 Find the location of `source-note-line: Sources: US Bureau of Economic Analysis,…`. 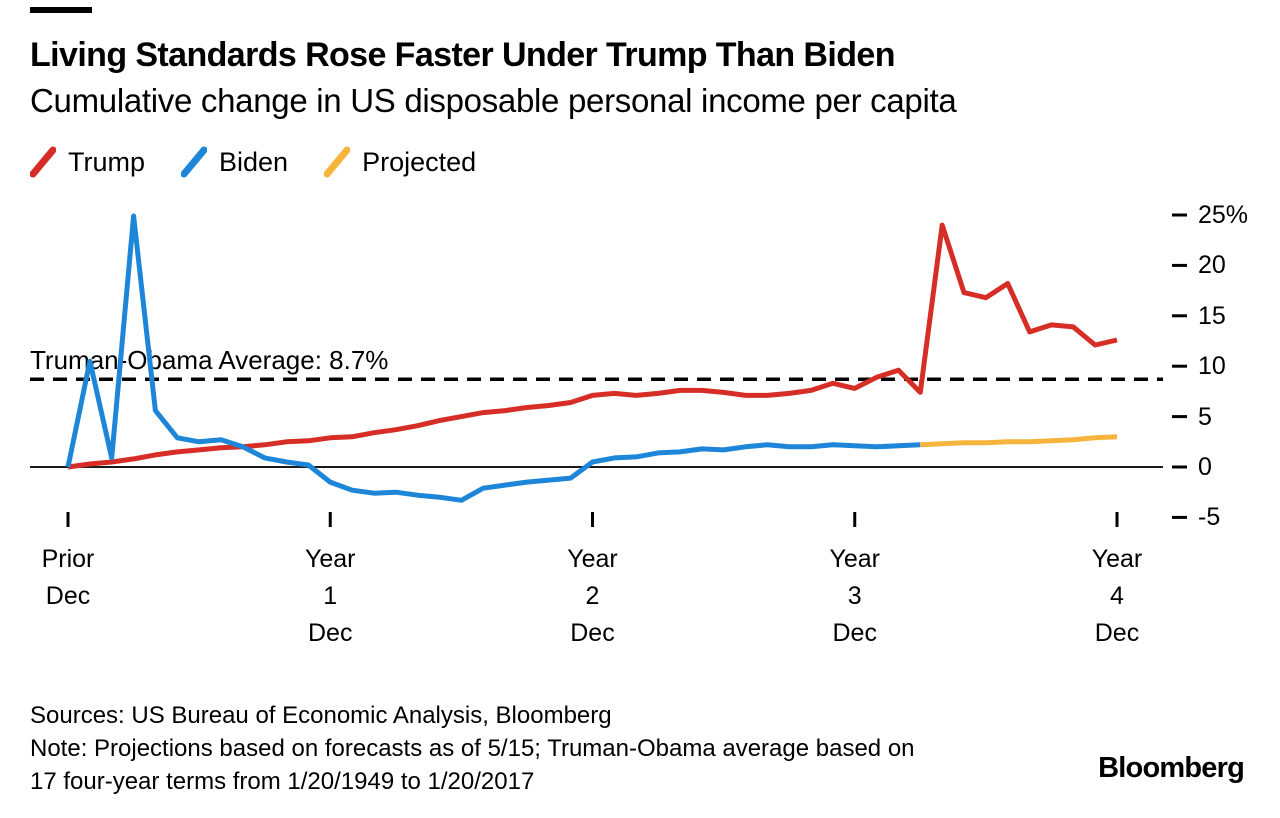

source-note-line: Sources: US Bureau of Economic Analysis,… is located at coordinates (321, 715).